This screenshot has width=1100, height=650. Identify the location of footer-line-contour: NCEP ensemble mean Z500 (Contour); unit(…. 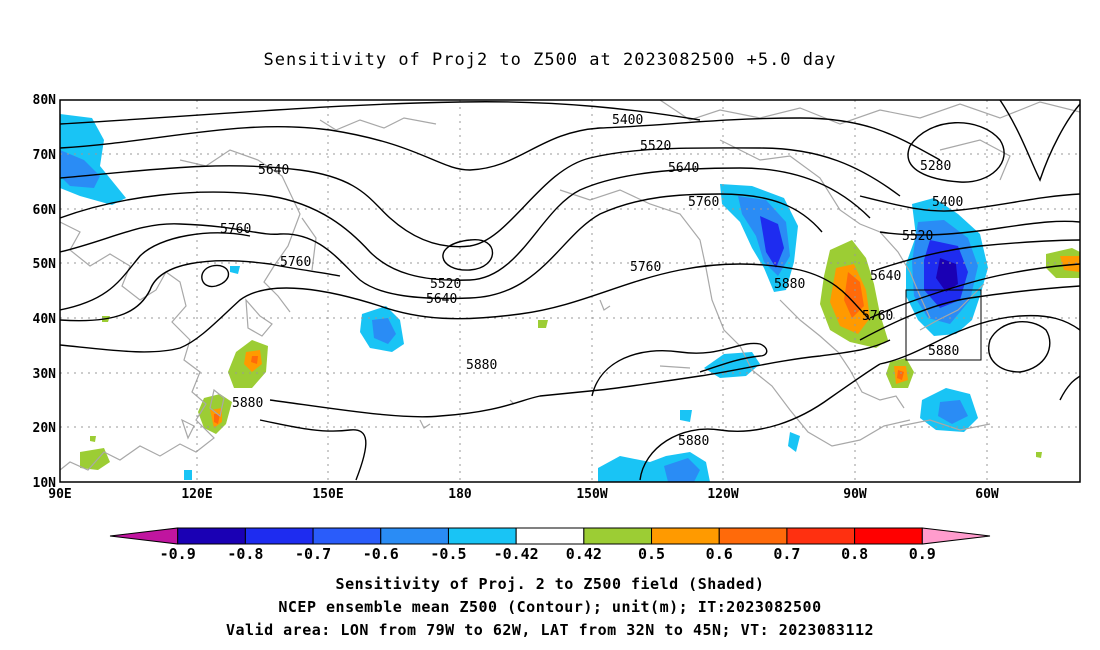
(550, 607).